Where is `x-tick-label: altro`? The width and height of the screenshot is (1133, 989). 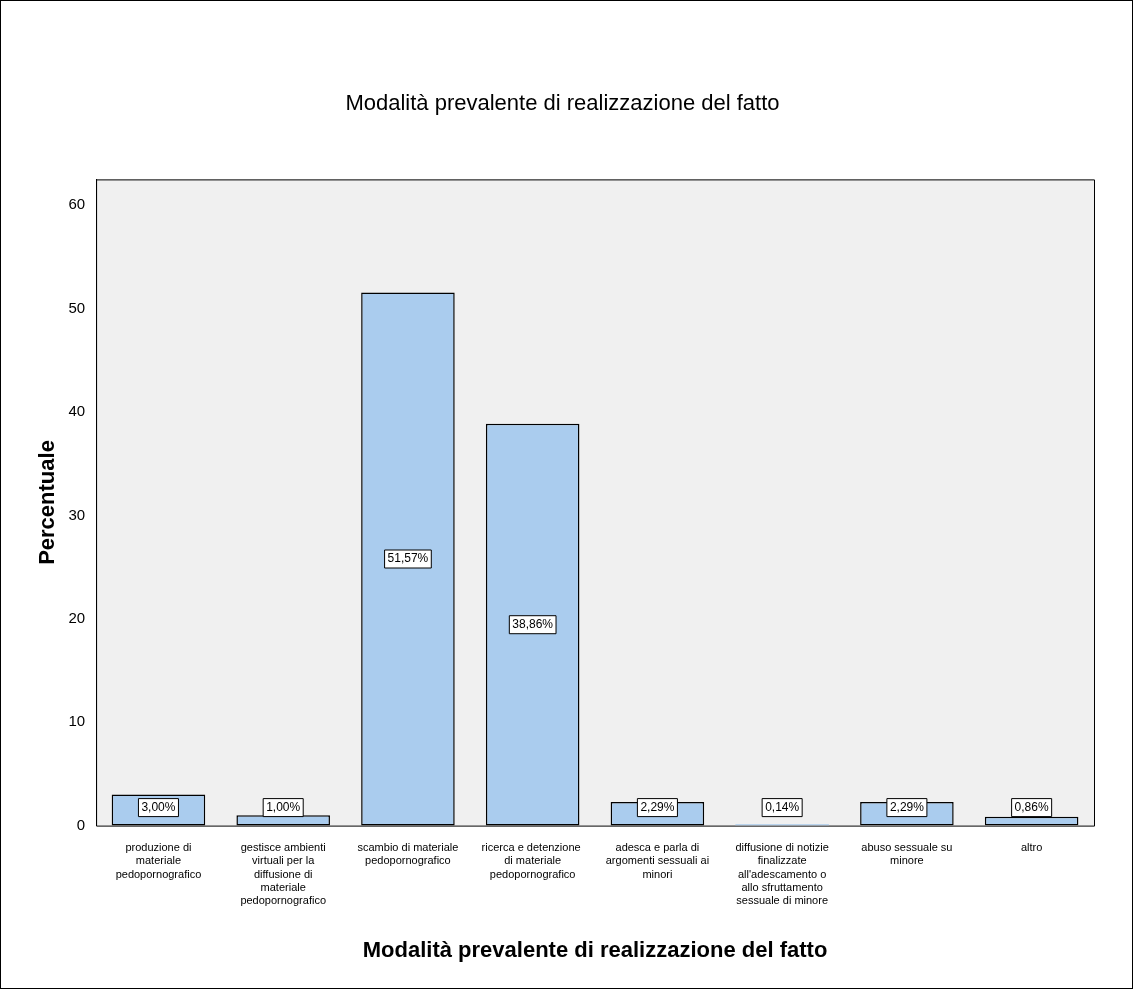
x-tick-label: altro is located at coordinates (1031, 847).